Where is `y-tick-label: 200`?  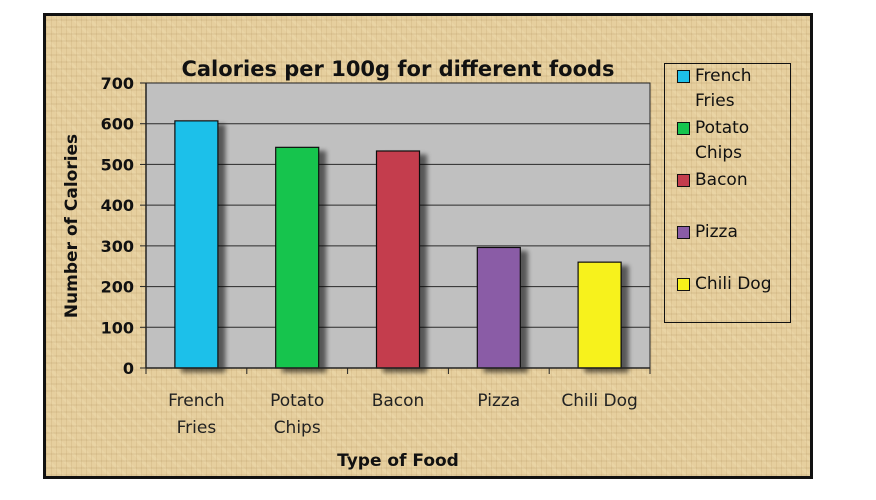 y-tick-label: 200 is located at coordinates (117, 287).